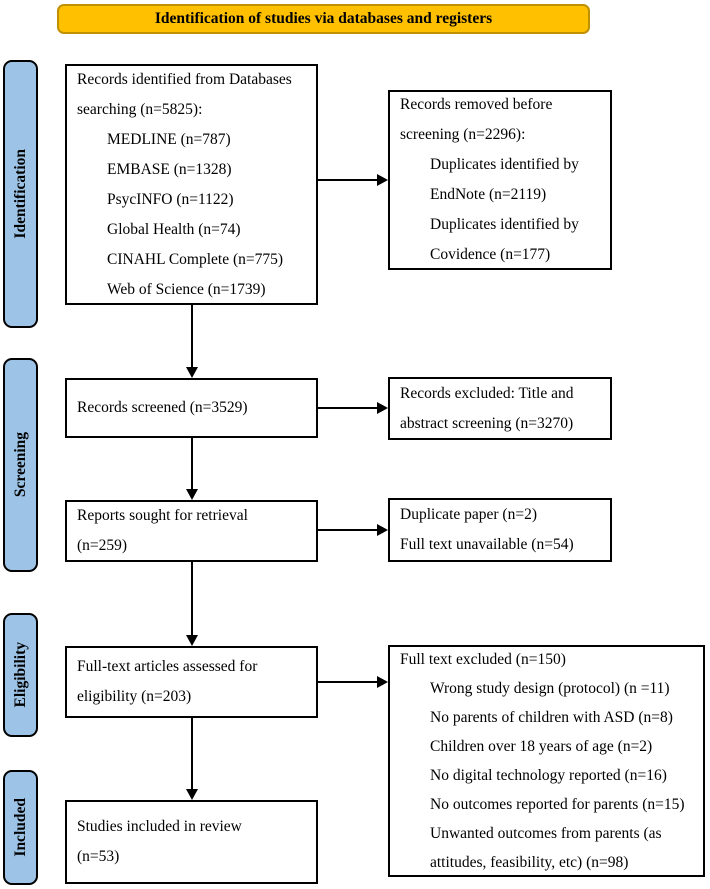 This screenshot has height=889, width=710. I want to click on box-line: Records removed before, so click(476, 104).